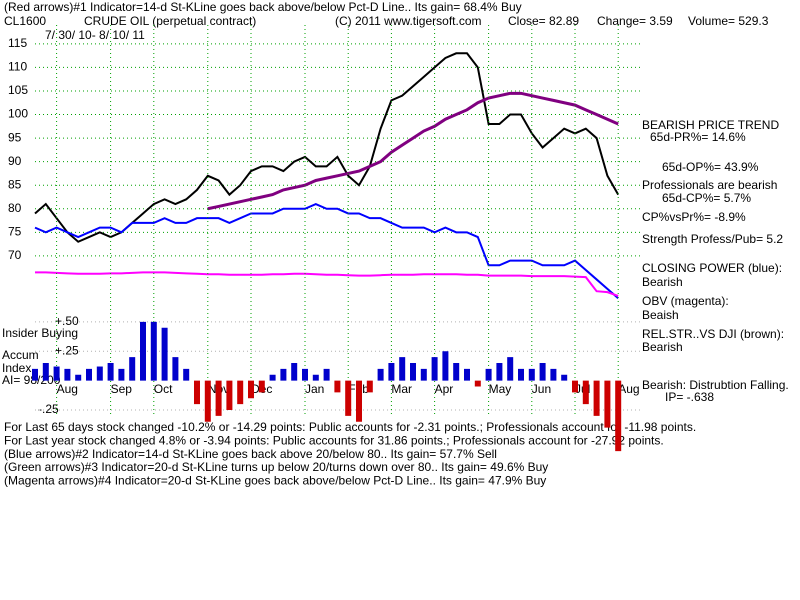 The width and height of the screenshot is (800, 600). I want to click on y-tick-label: 85, so click(15, 184).